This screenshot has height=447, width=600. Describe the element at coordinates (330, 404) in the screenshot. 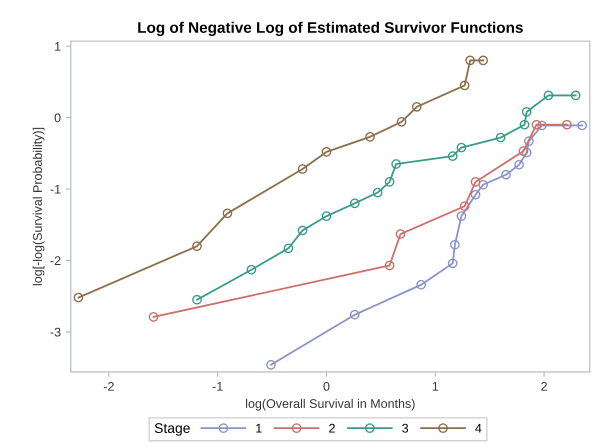

I see `x-axis-title: log(Overall Survival in Months)` at that location.